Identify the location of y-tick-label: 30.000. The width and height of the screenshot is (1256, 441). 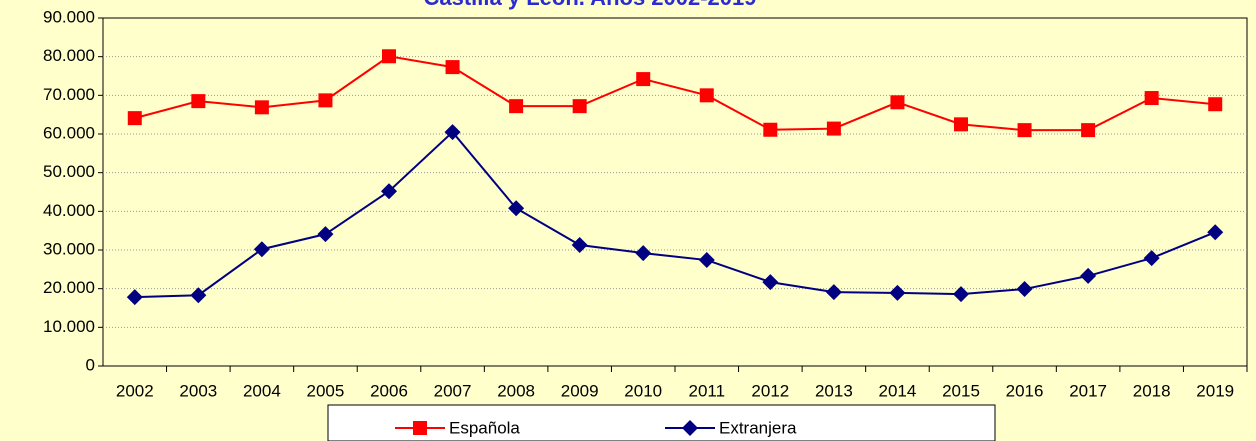
(69, 248).